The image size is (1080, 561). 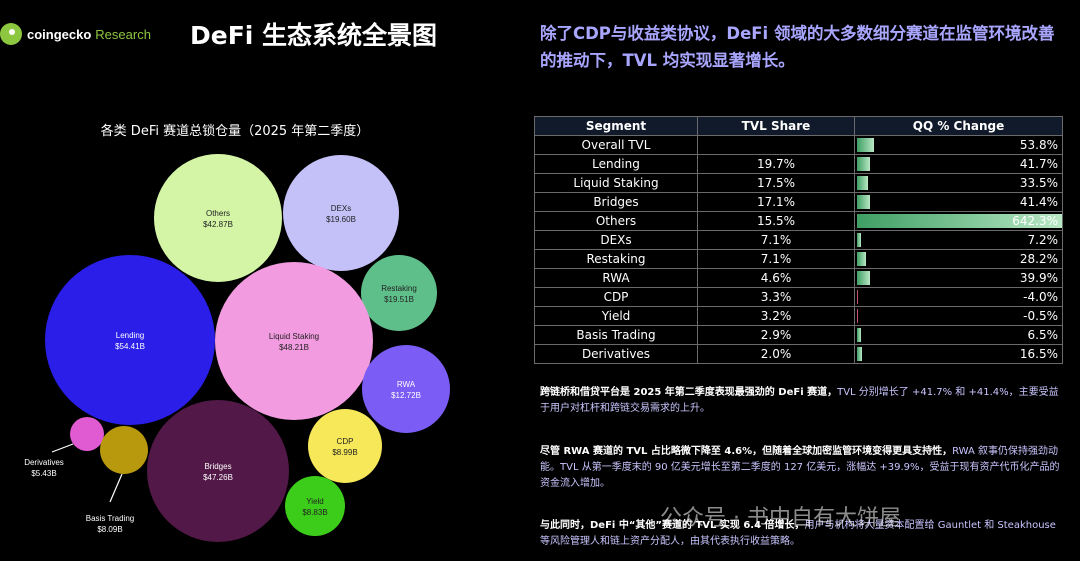 I want to click on table-row: Yield 3.2% -0.5%, so click(x=798, y=316).